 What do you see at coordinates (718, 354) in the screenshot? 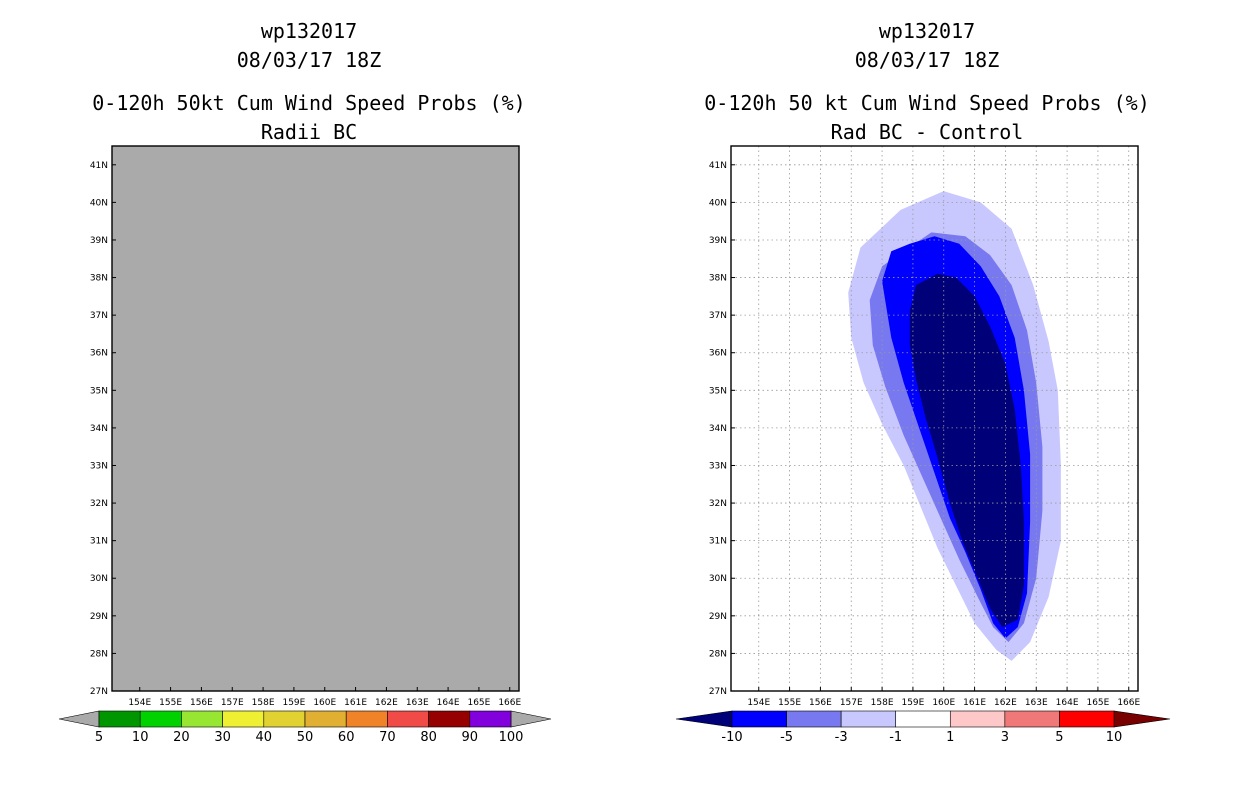
I see `panel-2-ytick-36N: 36N` at bounding box center [718, 354].